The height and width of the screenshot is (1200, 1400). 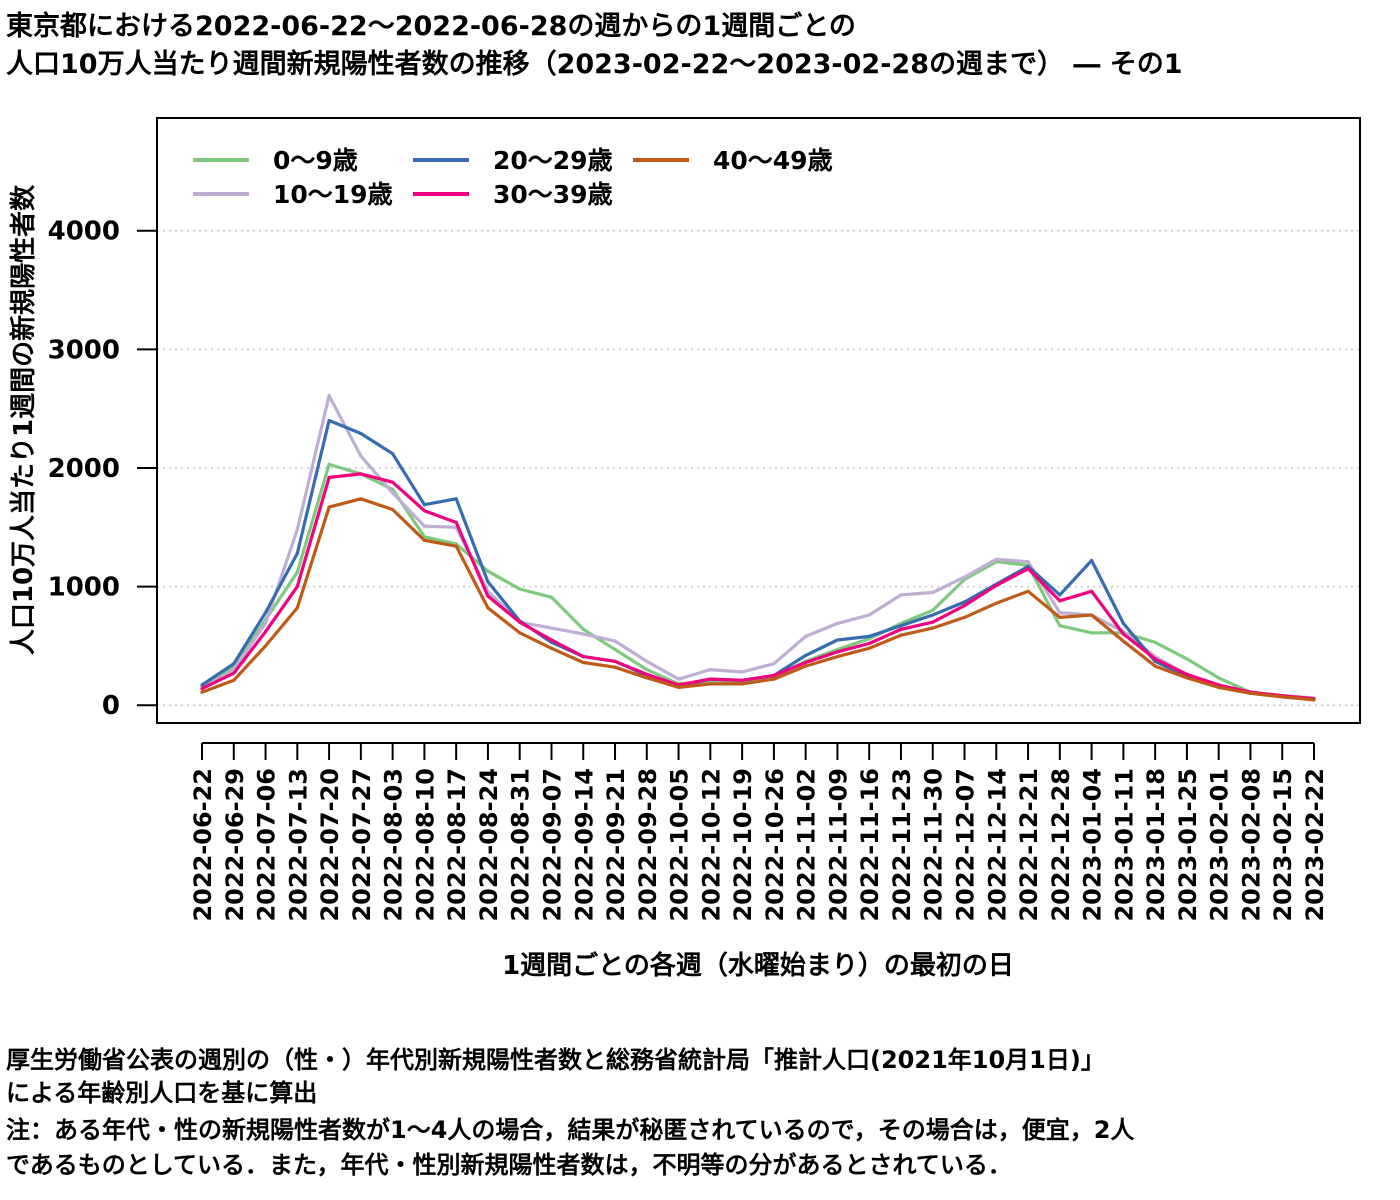 What do you see at coordinates (934, 845) in the screenshot?
I see `x-tick-label: 2022-11-30` at bounding box center [934, 845].